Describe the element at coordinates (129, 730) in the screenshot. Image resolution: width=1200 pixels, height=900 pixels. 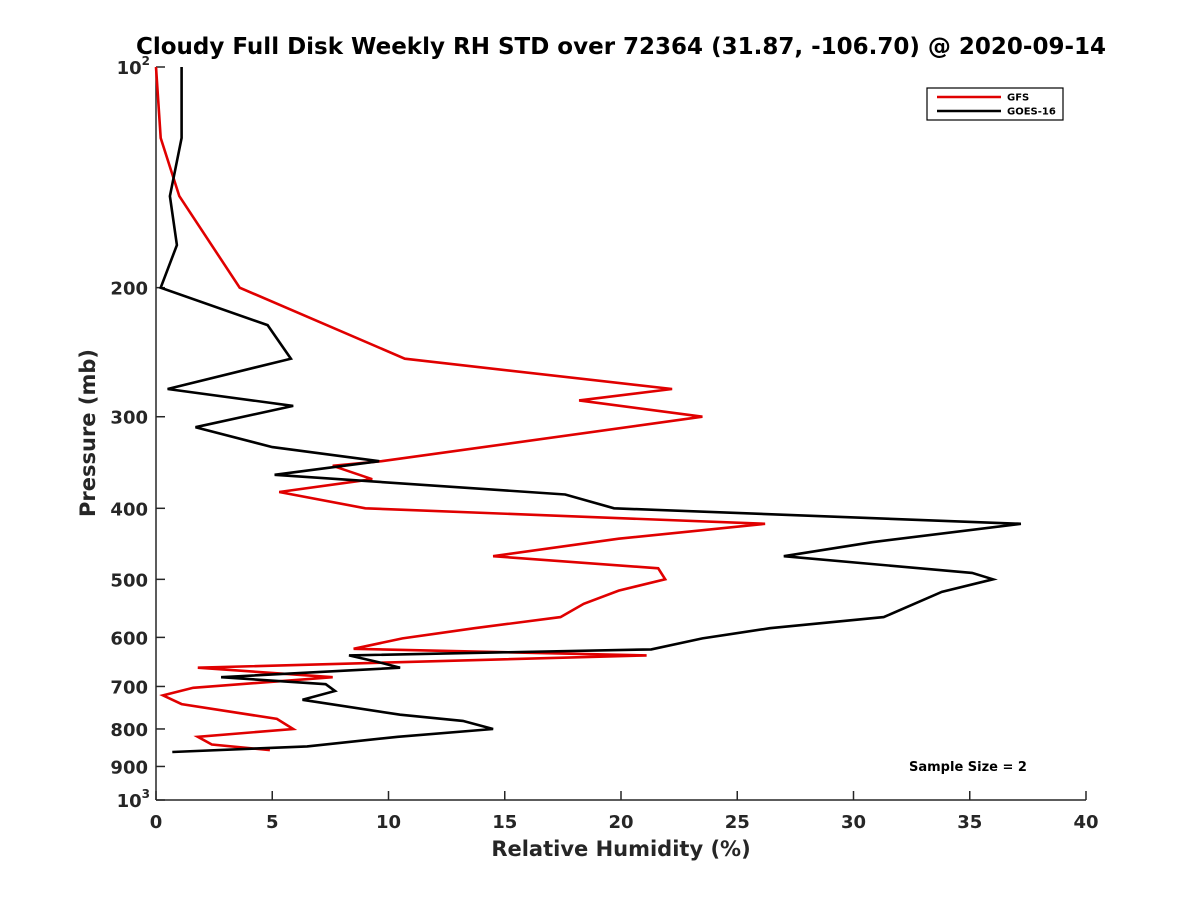
I see `y-tick-label: 800` at that location.